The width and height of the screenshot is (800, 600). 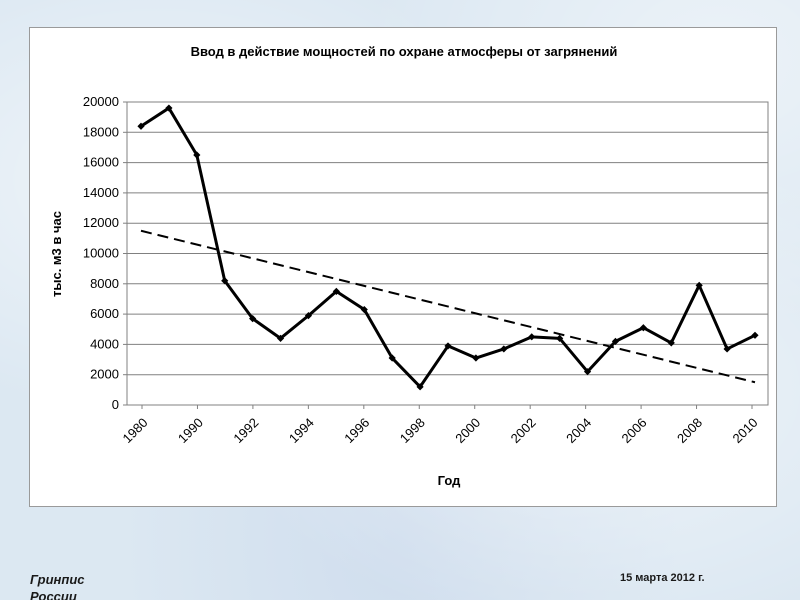 I want to click on y-axis-label: тыс. м3 в час, so click(x=56, y=254).